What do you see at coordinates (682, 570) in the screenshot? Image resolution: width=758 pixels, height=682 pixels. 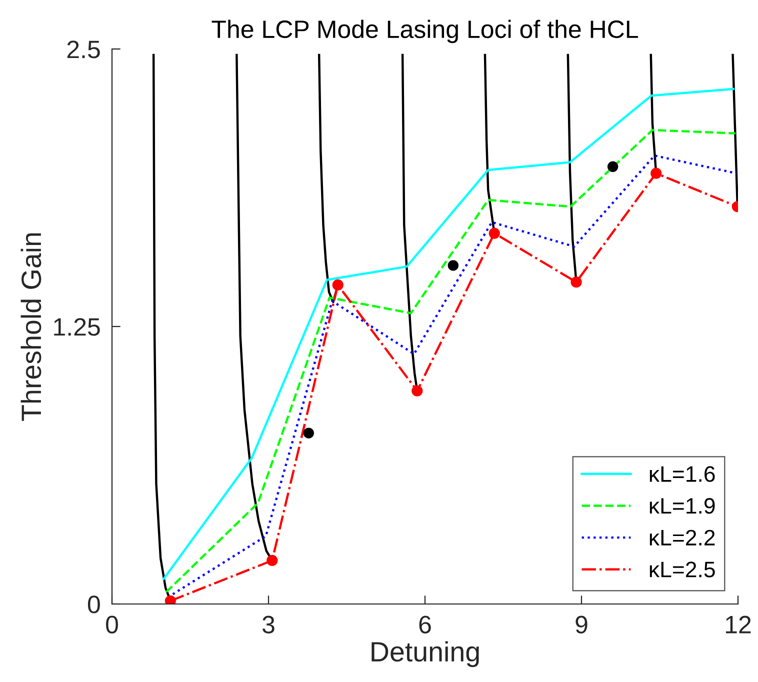 I see `legend-label: κL=2.5` at bounding box center [682, 570].